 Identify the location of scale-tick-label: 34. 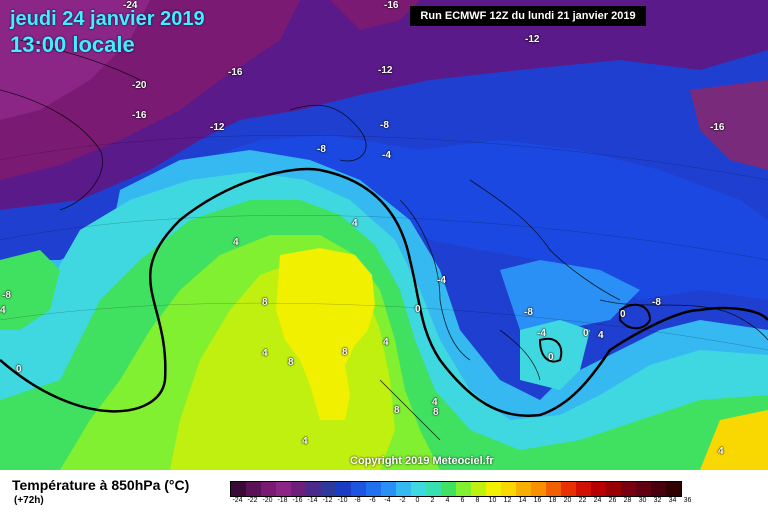
(672, 500).